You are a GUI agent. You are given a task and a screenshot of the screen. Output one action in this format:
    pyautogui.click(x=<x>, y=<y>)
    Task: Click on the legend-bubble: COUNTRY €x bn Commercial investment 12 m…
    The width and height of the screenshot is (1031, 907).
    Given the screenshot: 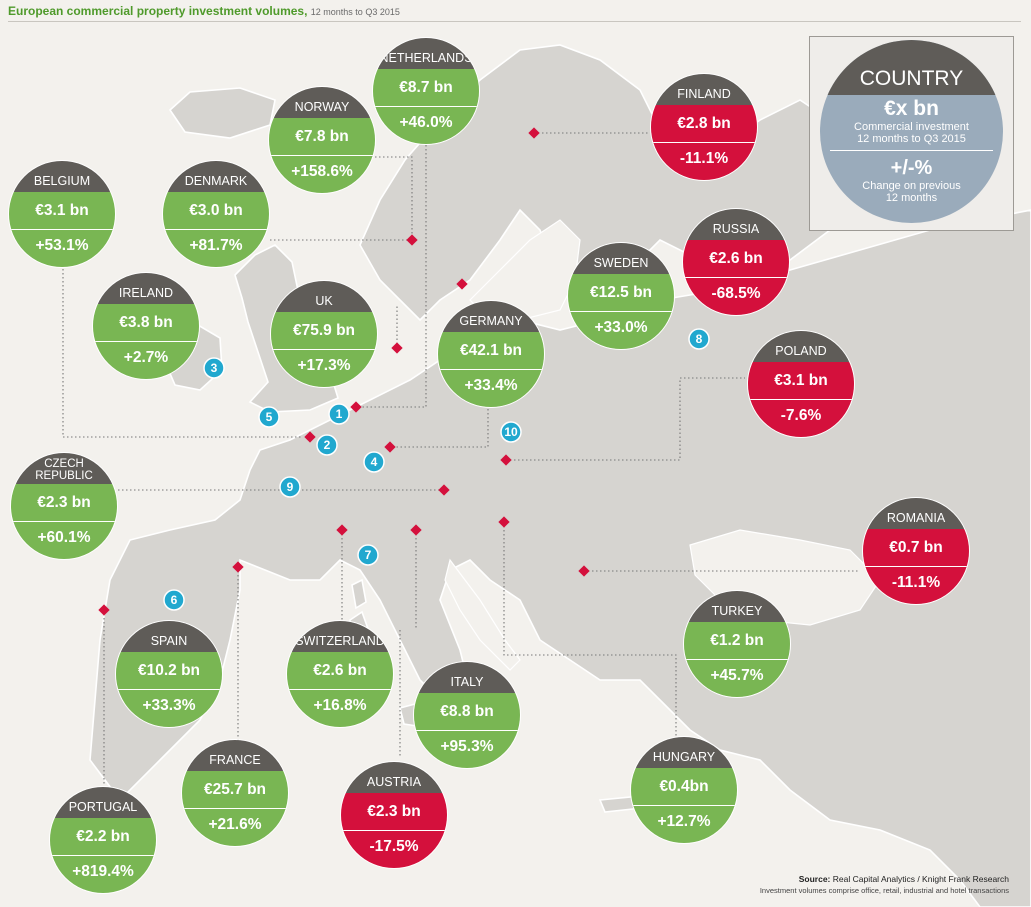 What is the action you would take?
    pyautogui.click(x=911, y=131)
    